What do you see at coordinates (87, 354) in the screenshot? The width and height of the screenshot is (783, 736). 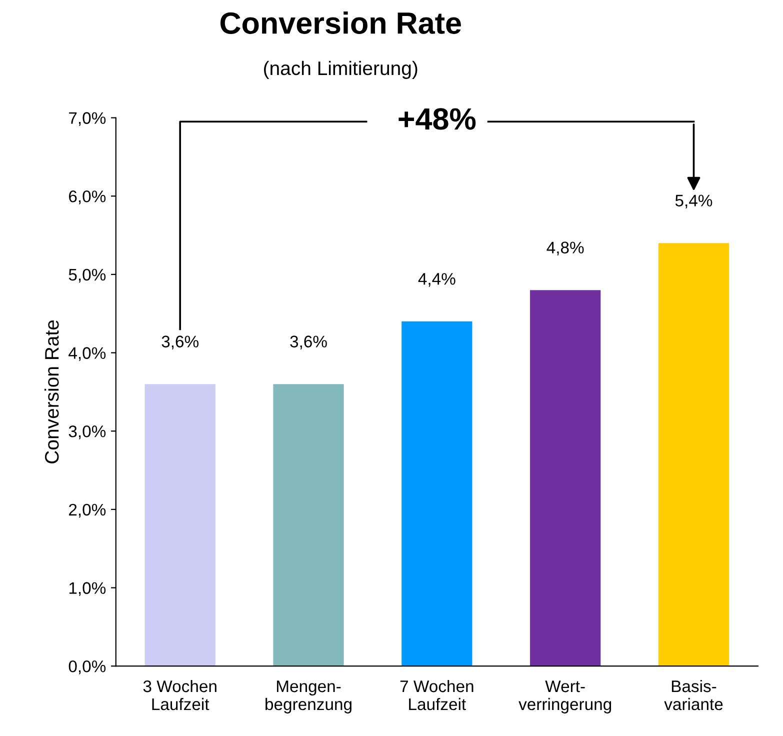 I see `y-tick-label: 4,0%` at bounding box center [87, 354].